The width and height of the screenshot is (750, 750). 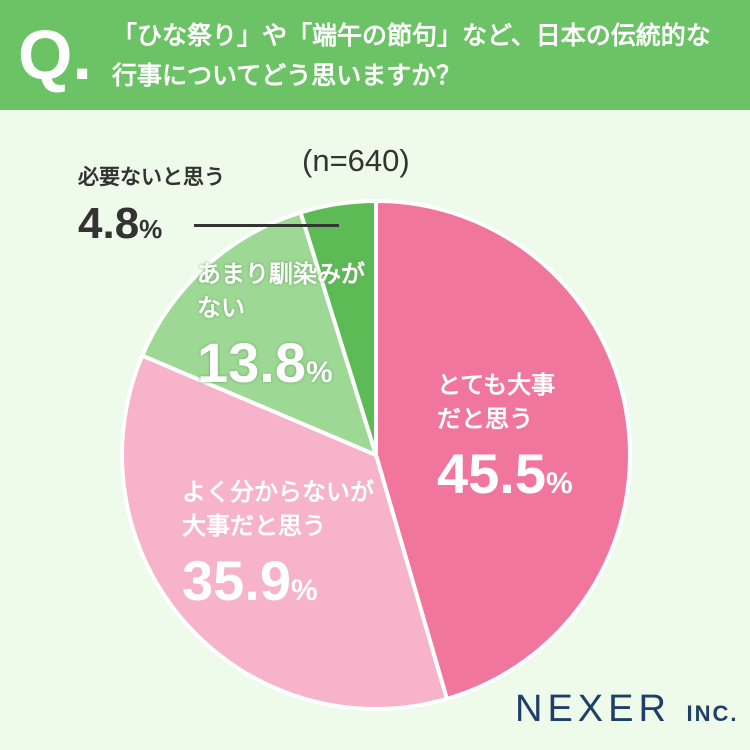 I want to click on slice-percent: 13.8%, so click(x=281, y=368).